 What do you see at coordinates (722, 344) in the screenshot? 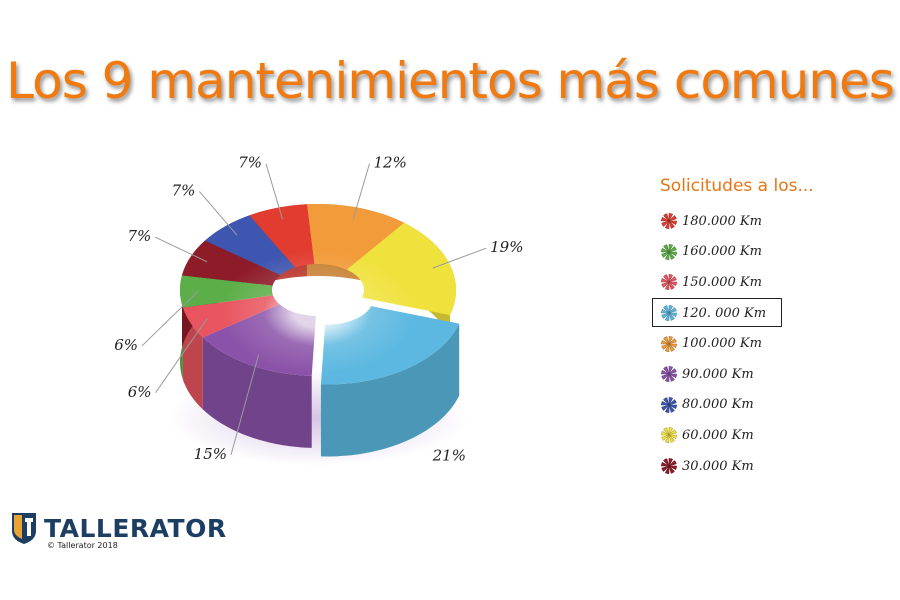
I see `legend-label: 100.000 Km` at bounding box center [722, 344].